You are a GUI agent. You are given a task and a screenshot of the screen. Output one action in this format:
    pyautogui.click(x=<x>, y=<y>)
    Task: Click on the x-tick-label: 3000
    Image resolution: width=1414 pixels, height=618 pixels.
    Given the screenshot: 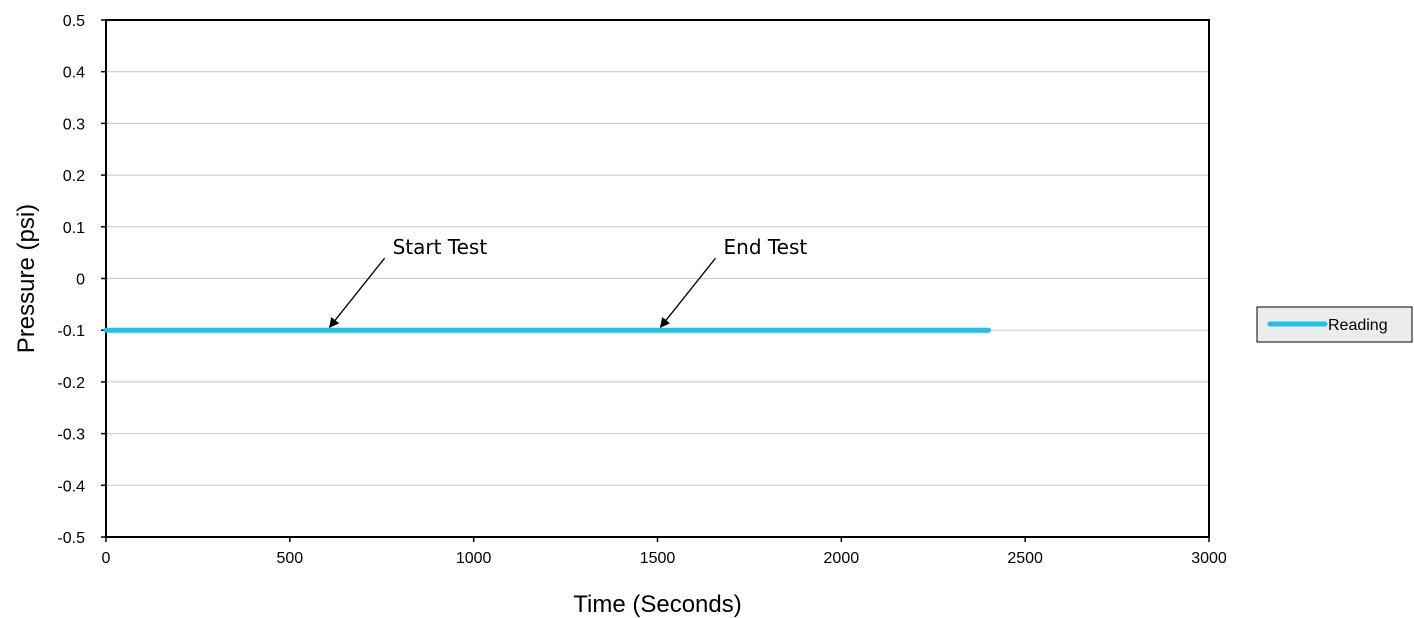 What is the action you would take?
    pyautogui.click(x=1209, y=558)
    